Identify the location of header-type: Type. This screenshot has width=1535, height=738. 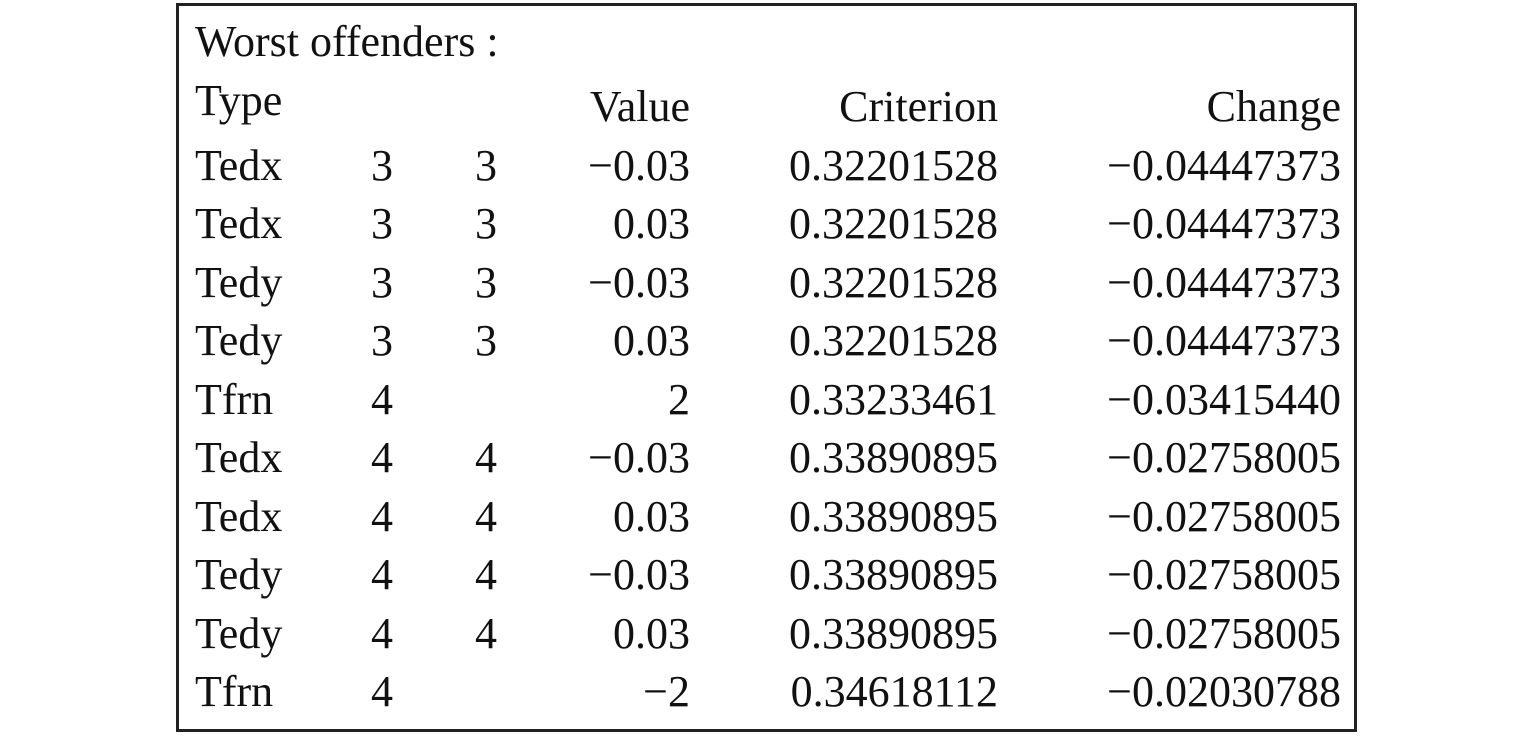
(239, 100).